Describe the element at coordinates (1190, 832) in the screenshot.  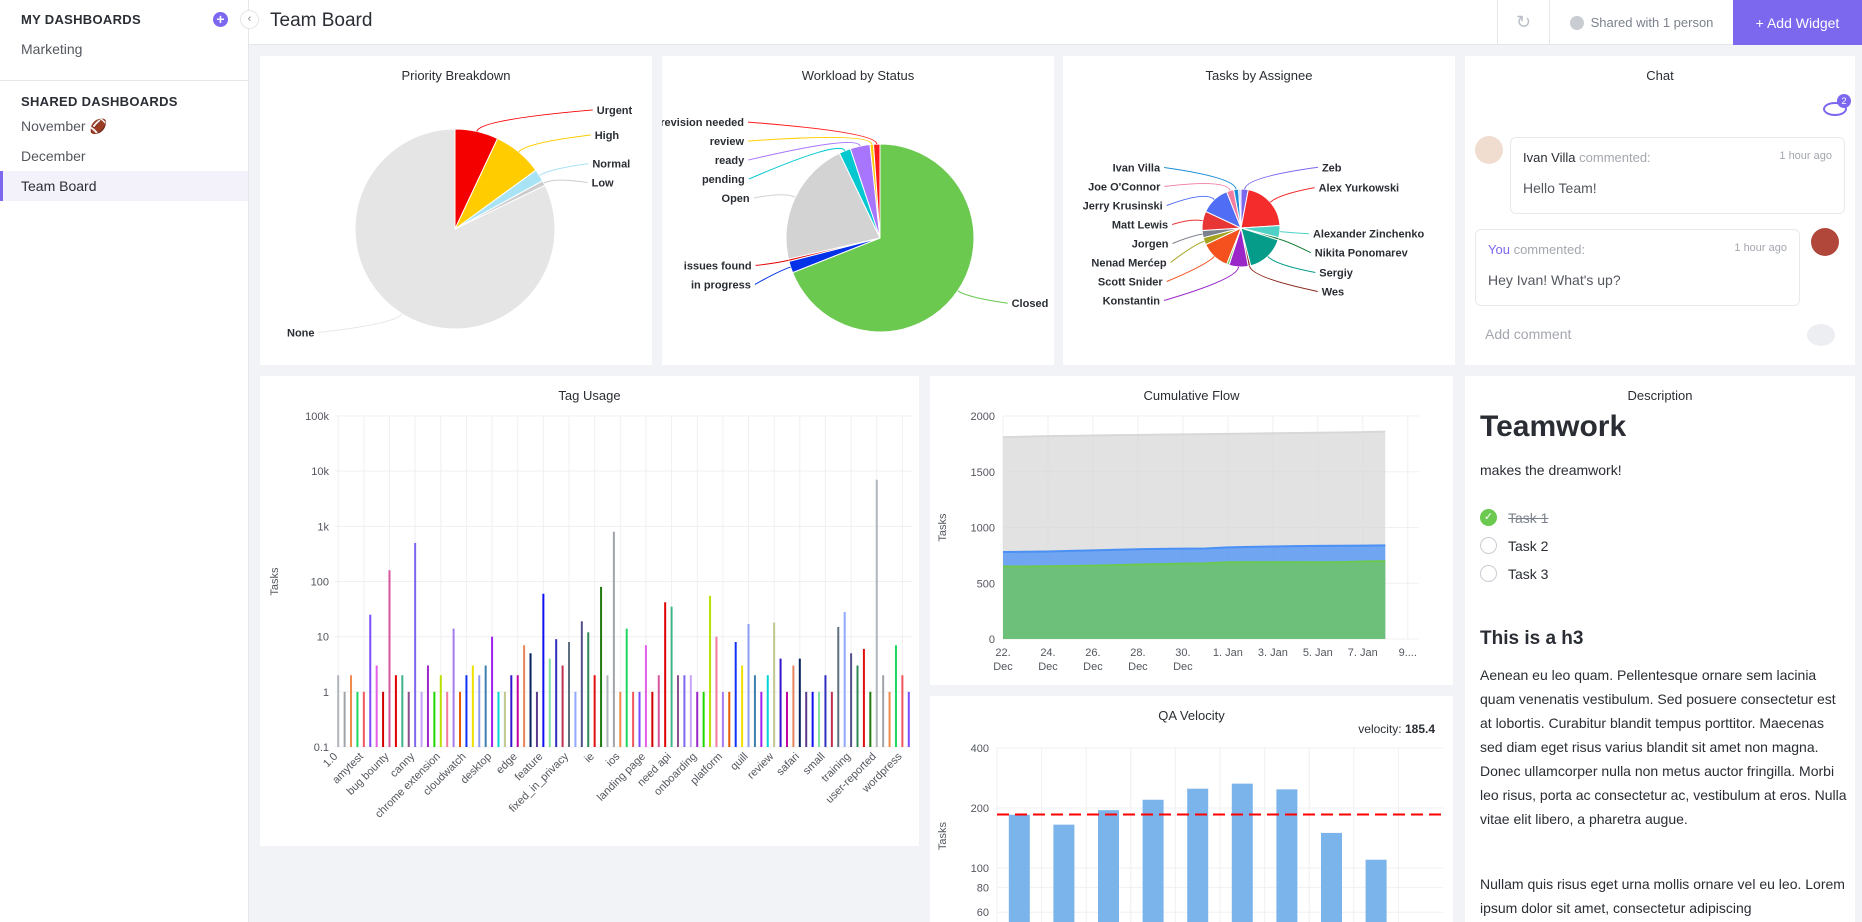
I see `qa-velocity-chart: 60 80 100 200 400 Tasks` at that location.